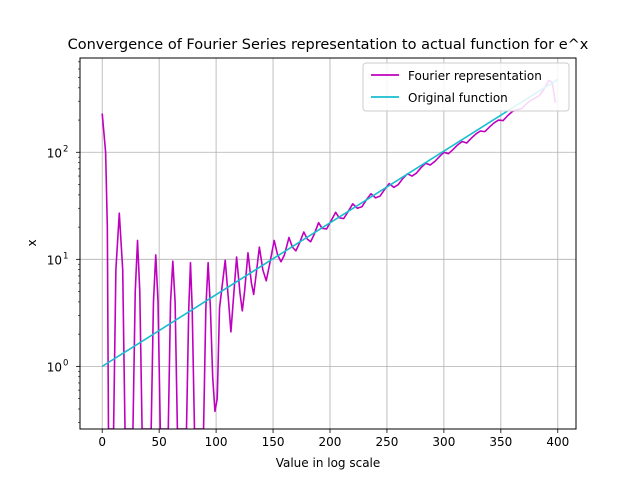 This screenshot has height=480, width=640. What do you see at coordinates (65, 256) in the screenshot?
I see `y-tick-label-exponent: 1` at bounding box center [65, 256].